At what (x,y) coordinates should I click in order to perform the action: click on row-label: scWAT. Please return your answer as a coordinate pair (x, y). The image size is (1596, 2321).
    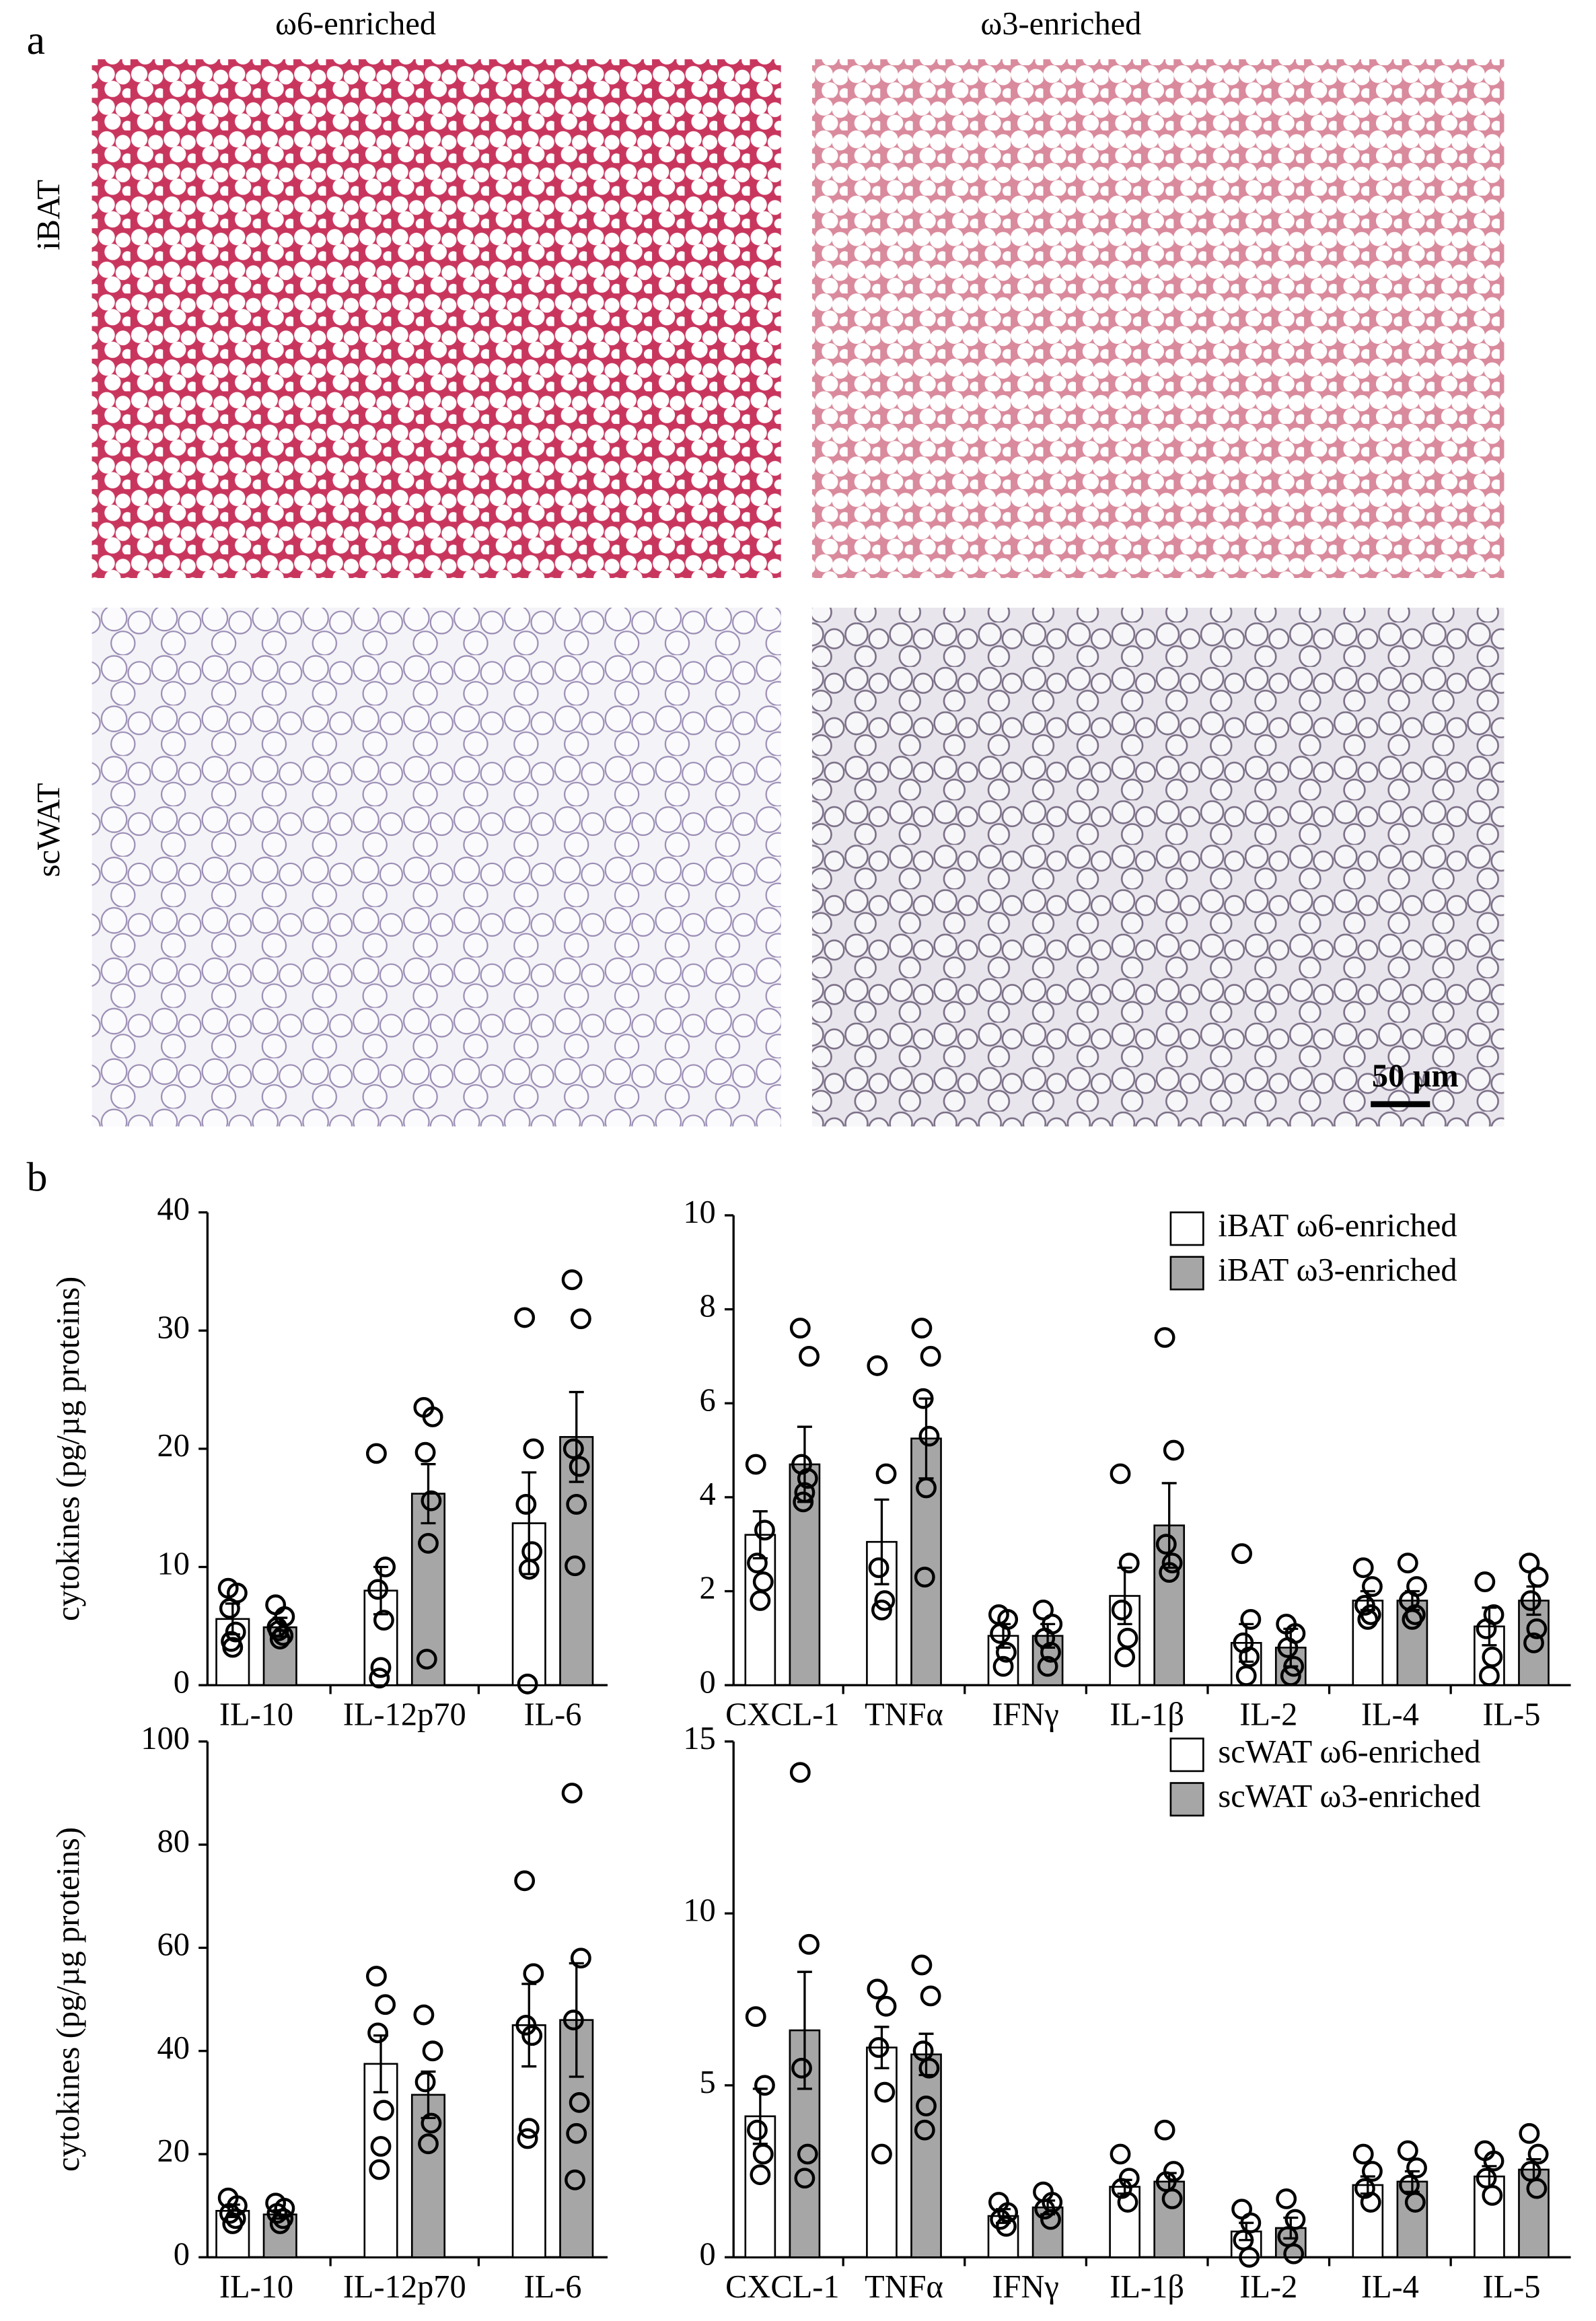
    Looking at the image, I should click on (49, 830).